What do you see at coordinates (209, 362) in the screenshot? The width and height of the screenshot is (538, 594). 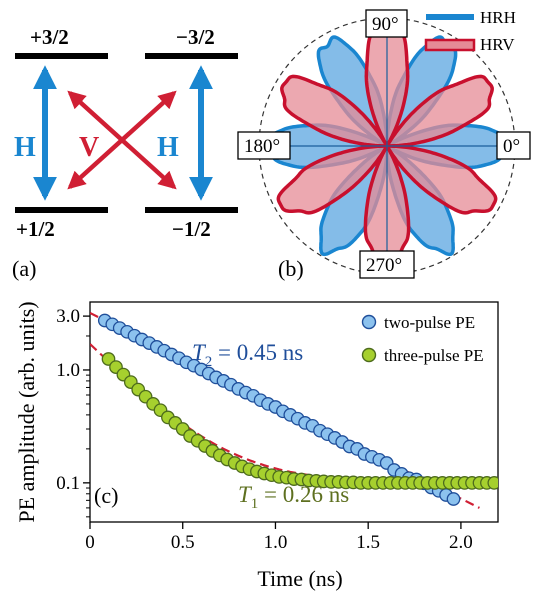 I see `t2-subscript: 2` at bounding box center [209, 362].